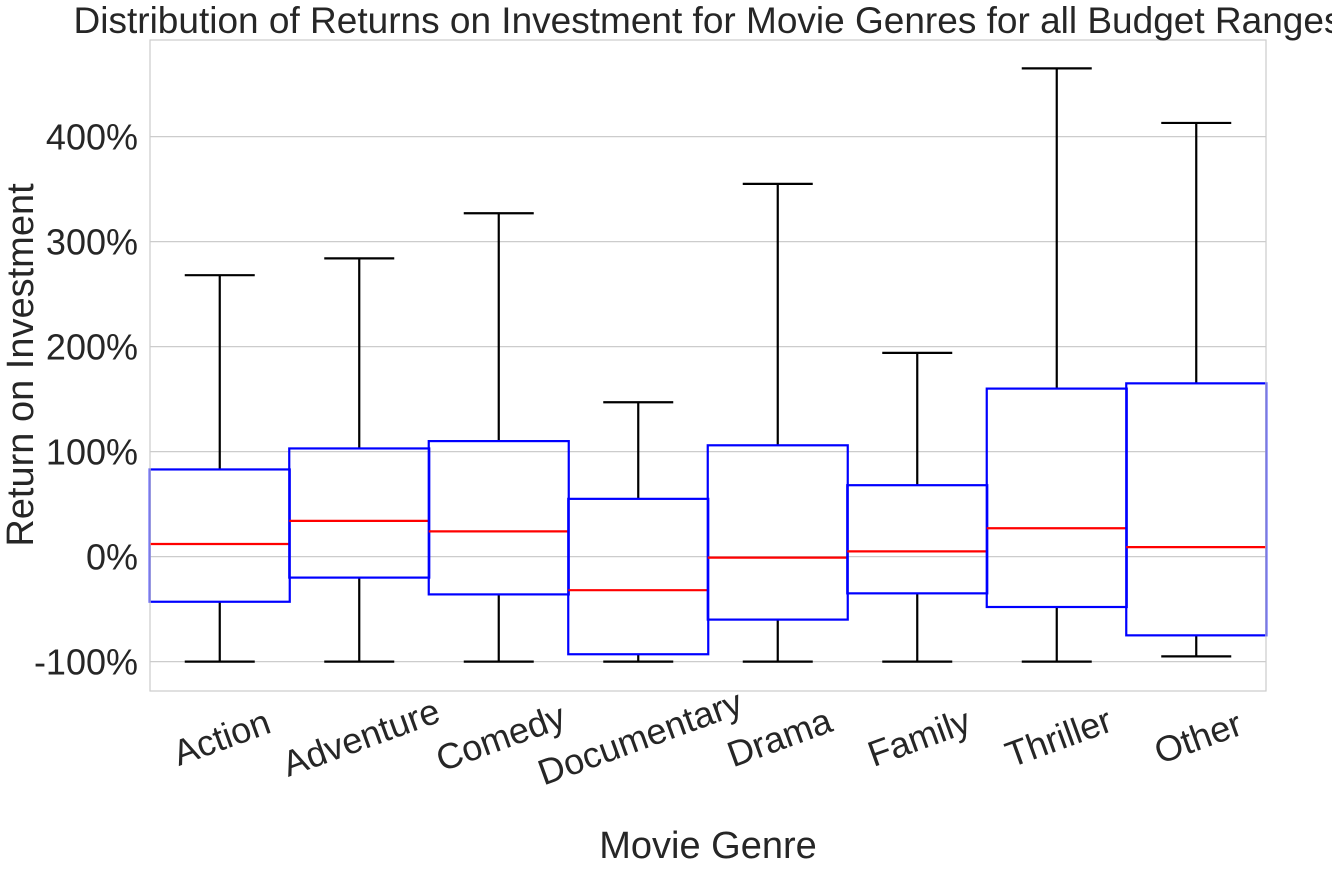 This screenshot has height=872, width=1332. Describe the element at coordinates (92, 137) in the screenshot. I see `y-tick-label: 400%` at that location.